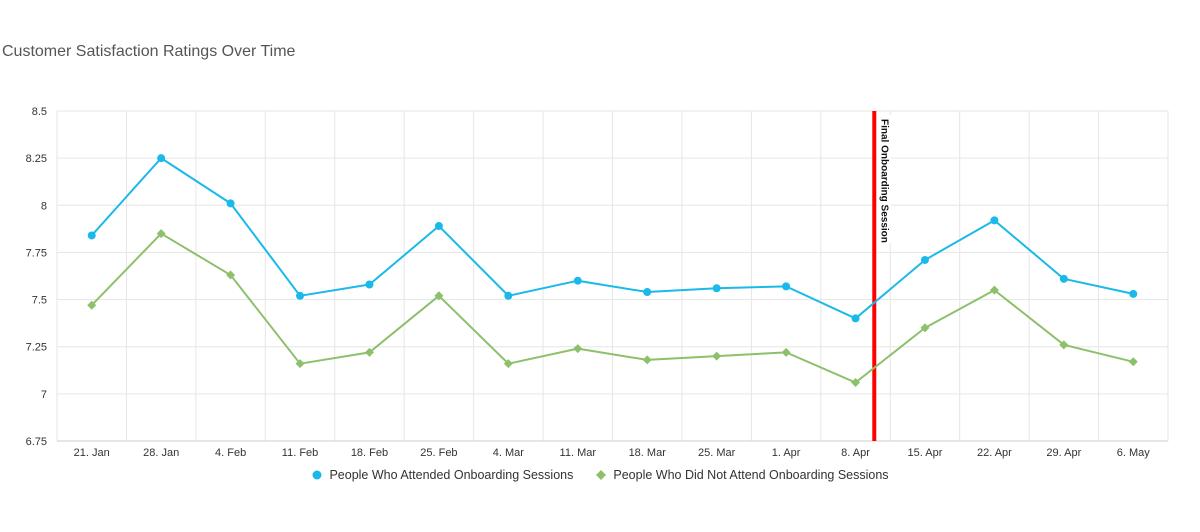 This screenshot has height=532, width=1200. What do you see at coordinates (925, 453) in the screenshot?
I see `x-tick-label: 15. Apr` at bounding box center [925, 453].